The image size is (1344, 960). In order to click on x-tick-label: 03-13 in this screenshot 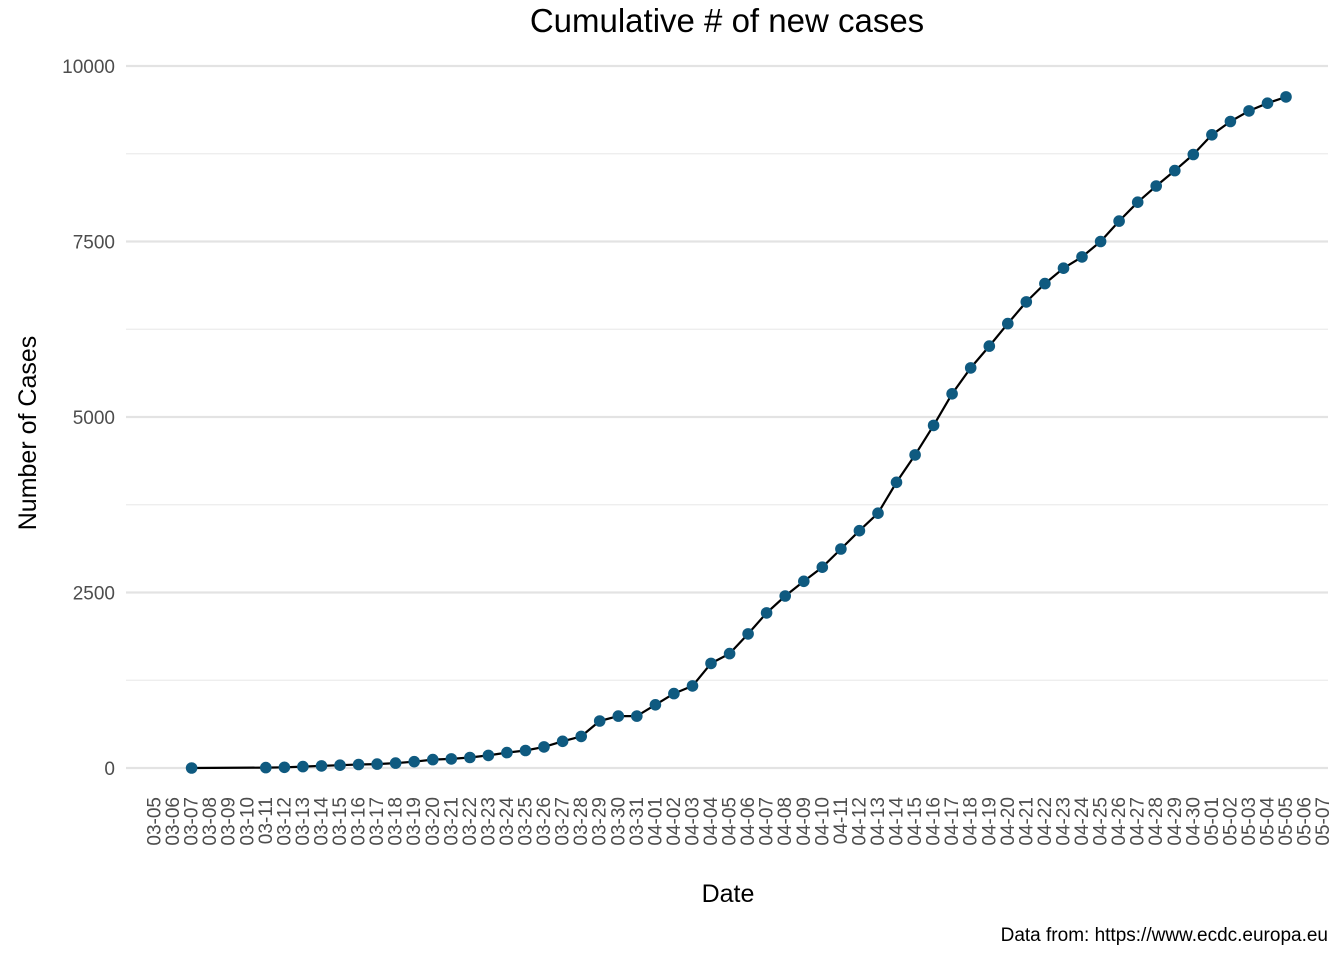, I will do `click(303, 821)`.